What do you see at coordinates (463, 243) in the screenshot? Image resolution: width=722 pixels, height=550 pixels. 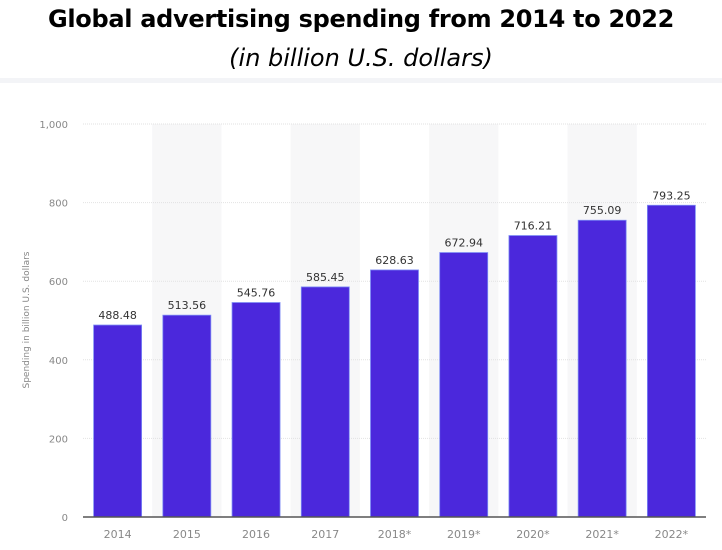 I see `data-label: 672.94` at bounding box center [463, 243].